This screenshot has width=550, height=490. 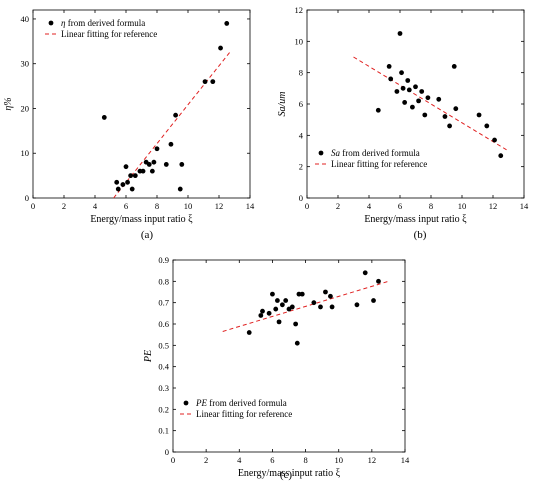 I want to click on y-tick-label: 6, so click(x=301, y=104).